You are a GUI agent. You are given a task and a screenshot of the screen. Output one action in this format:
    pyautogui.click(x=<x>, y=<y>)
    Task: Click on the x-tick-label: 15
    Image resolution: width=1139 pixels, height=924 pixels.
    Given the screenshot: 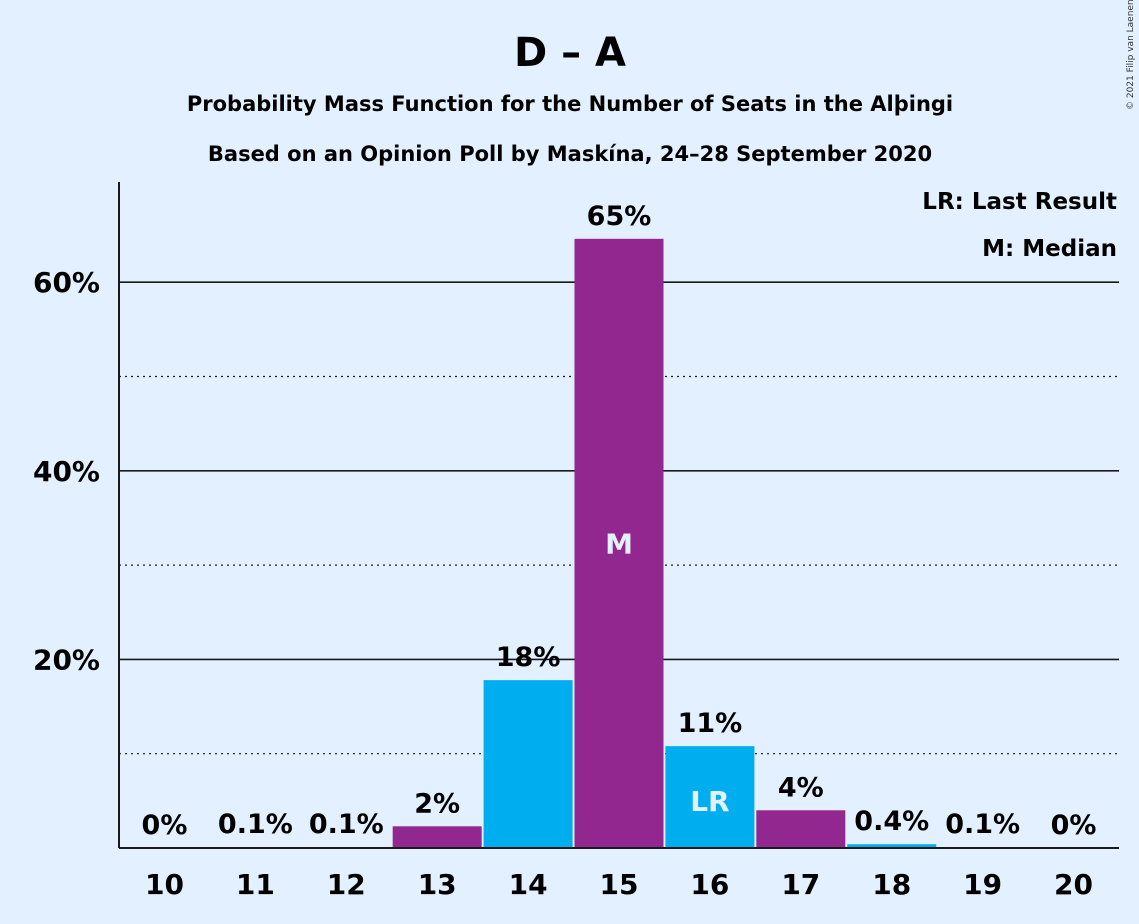 What is the action you would take?
    pyautogui.click(x=619, y=884)
    